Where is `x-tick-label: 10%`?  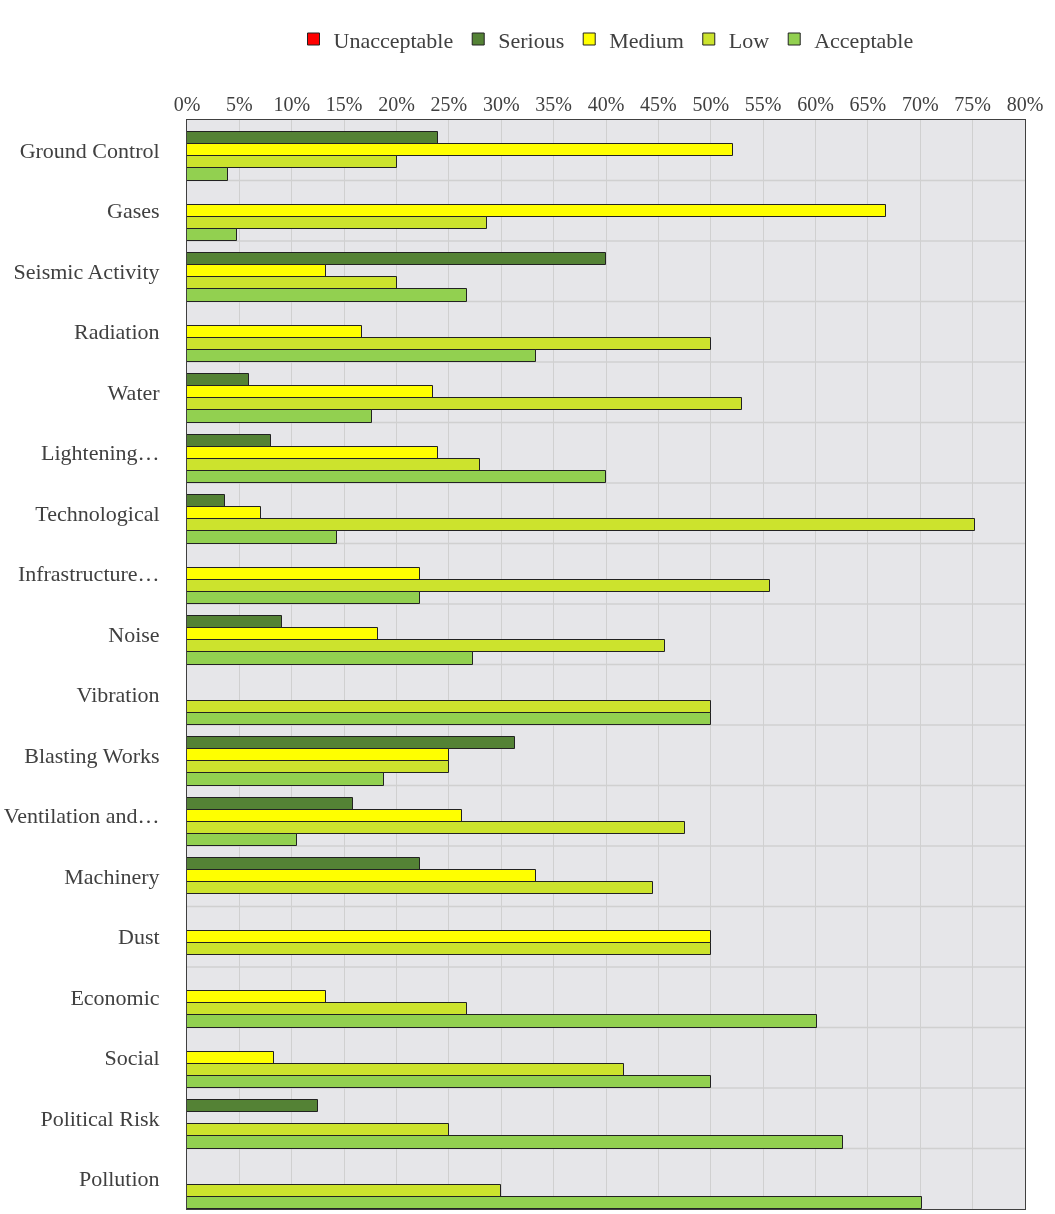
x-tick-label: 10% is located at coordinates (292, 104).